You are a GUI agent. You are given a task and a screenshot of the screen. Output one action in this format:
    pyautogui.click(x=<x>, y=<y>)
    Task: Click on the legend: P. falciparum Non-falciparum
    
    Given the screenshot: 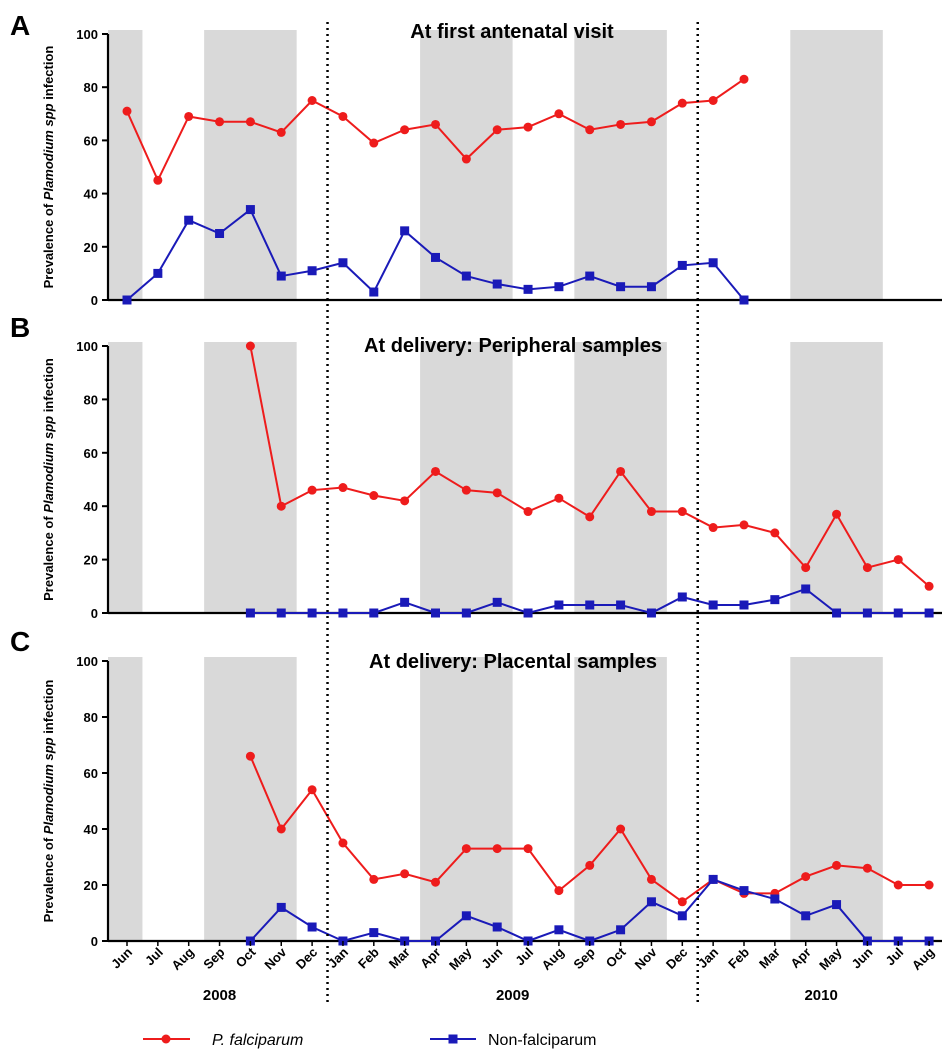 What is the action you would take?
    pyautogui.click(x=369, y=1040)
    